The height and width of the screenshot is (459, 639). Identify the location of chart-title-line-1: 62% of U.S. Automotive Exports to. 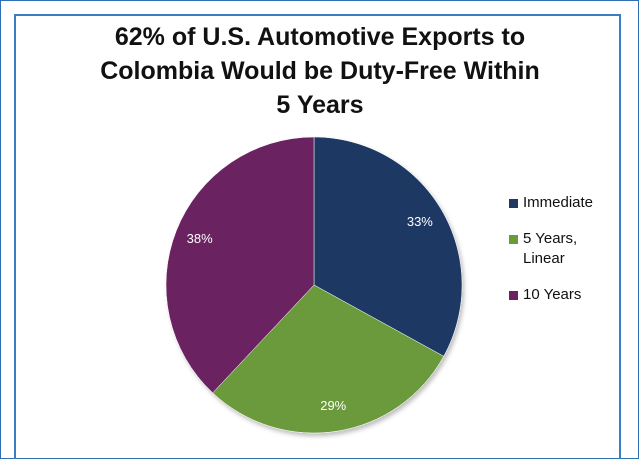
(320, 37).